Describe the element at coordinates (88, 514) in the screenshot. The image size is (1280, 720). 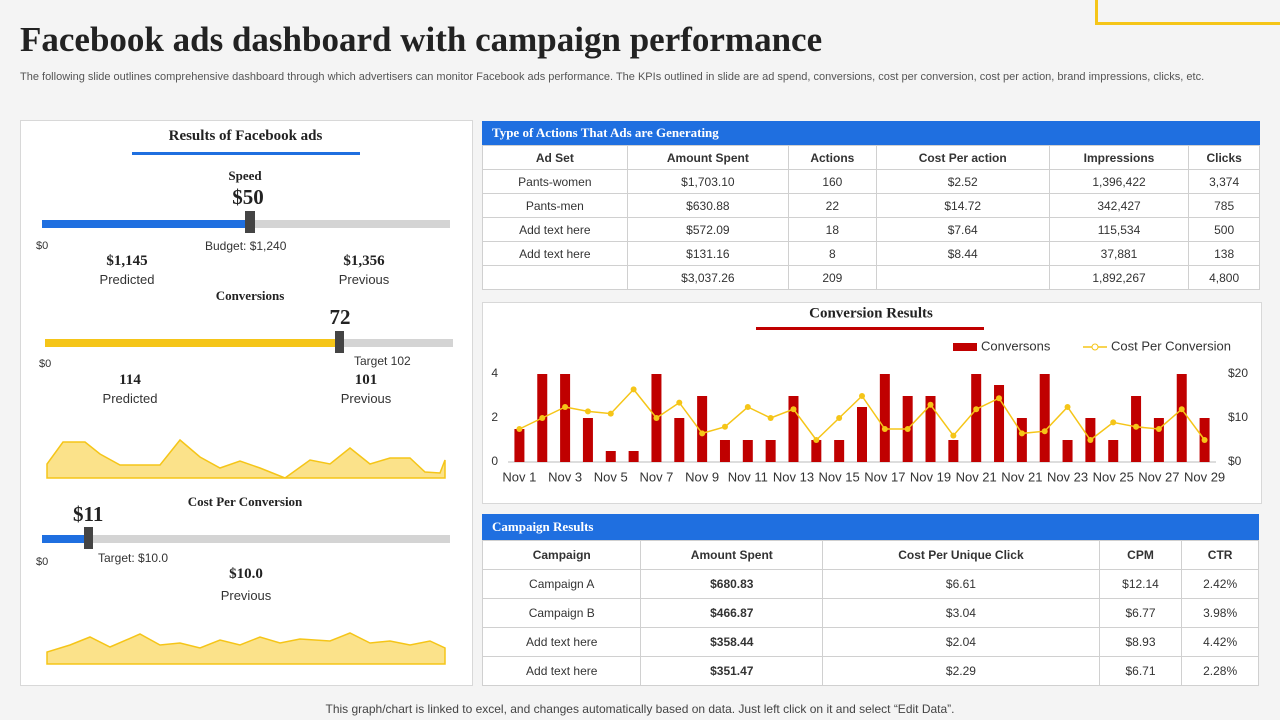
I see `gauge-value: $11` at that location.